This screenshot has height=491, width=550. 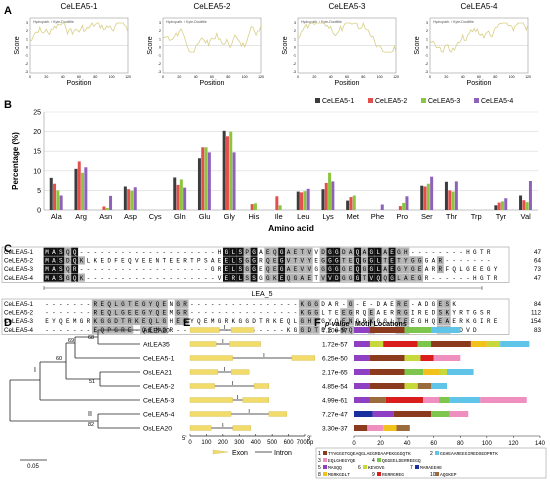 What do you see at coordinates (479, 37) in the screenshot?
I see `hydropathy-line` at bounding box center [479, 37].